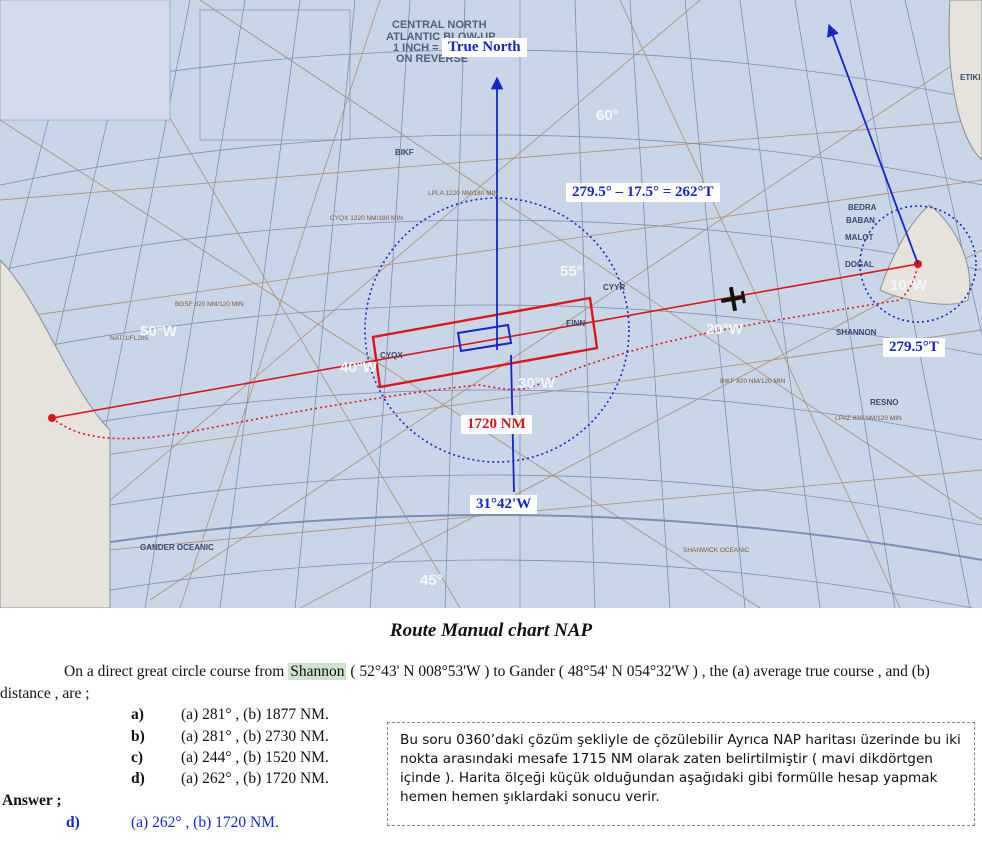  I want to click on route-label: NAT-1/FL285, so click(129, 338).